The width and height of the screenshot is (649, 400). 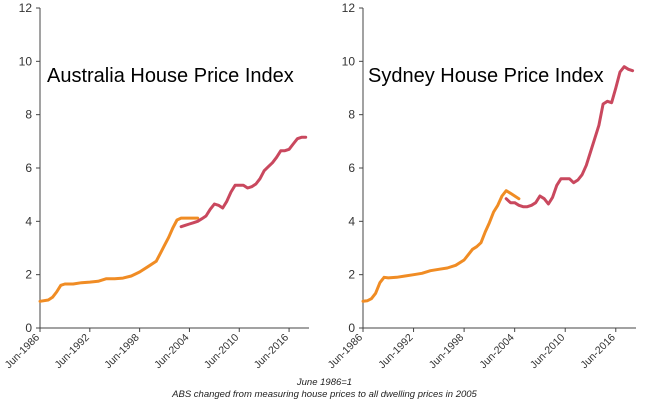 What do you see at coordinates (170, 76) in the screenshot?
I see `chart-title: Australia House Price Index` at bounding box center [170, 76].